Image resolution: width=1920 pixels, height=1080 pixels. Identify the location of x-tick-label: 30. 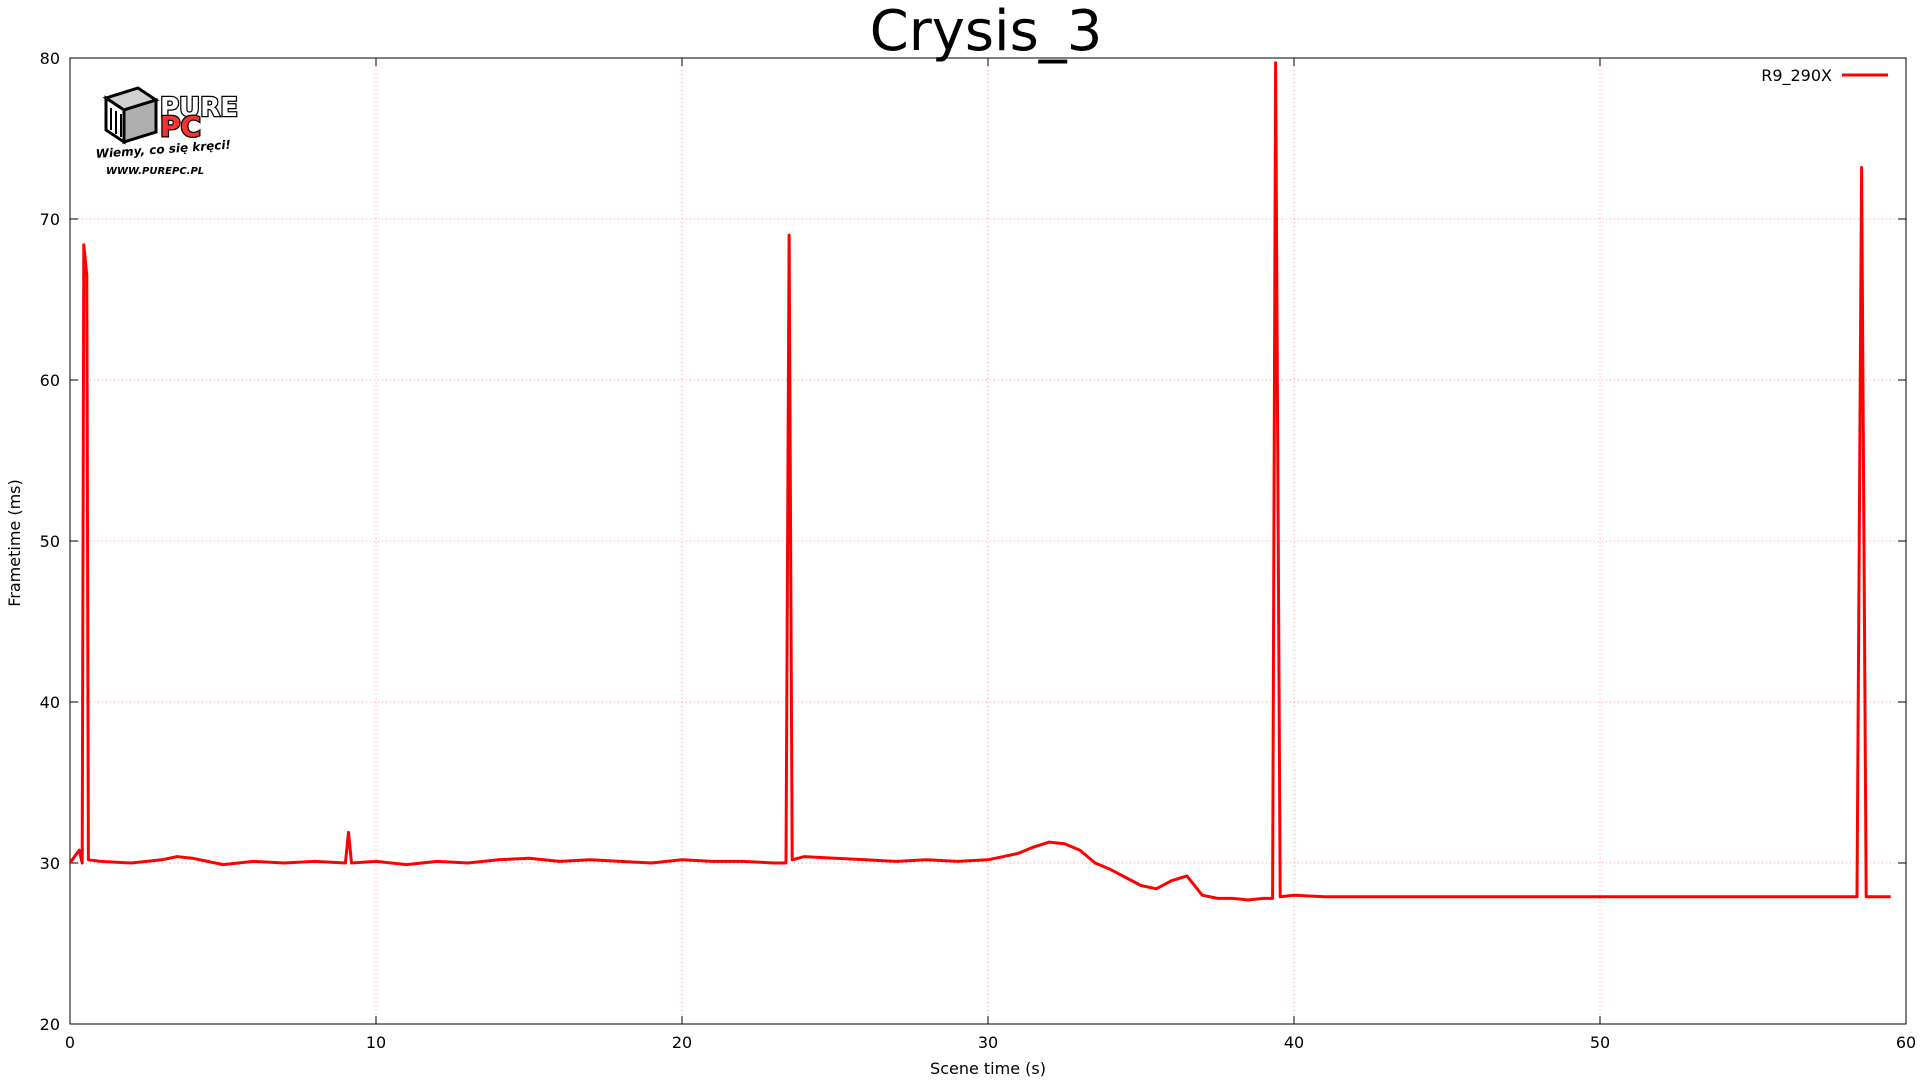
(988, 1042).